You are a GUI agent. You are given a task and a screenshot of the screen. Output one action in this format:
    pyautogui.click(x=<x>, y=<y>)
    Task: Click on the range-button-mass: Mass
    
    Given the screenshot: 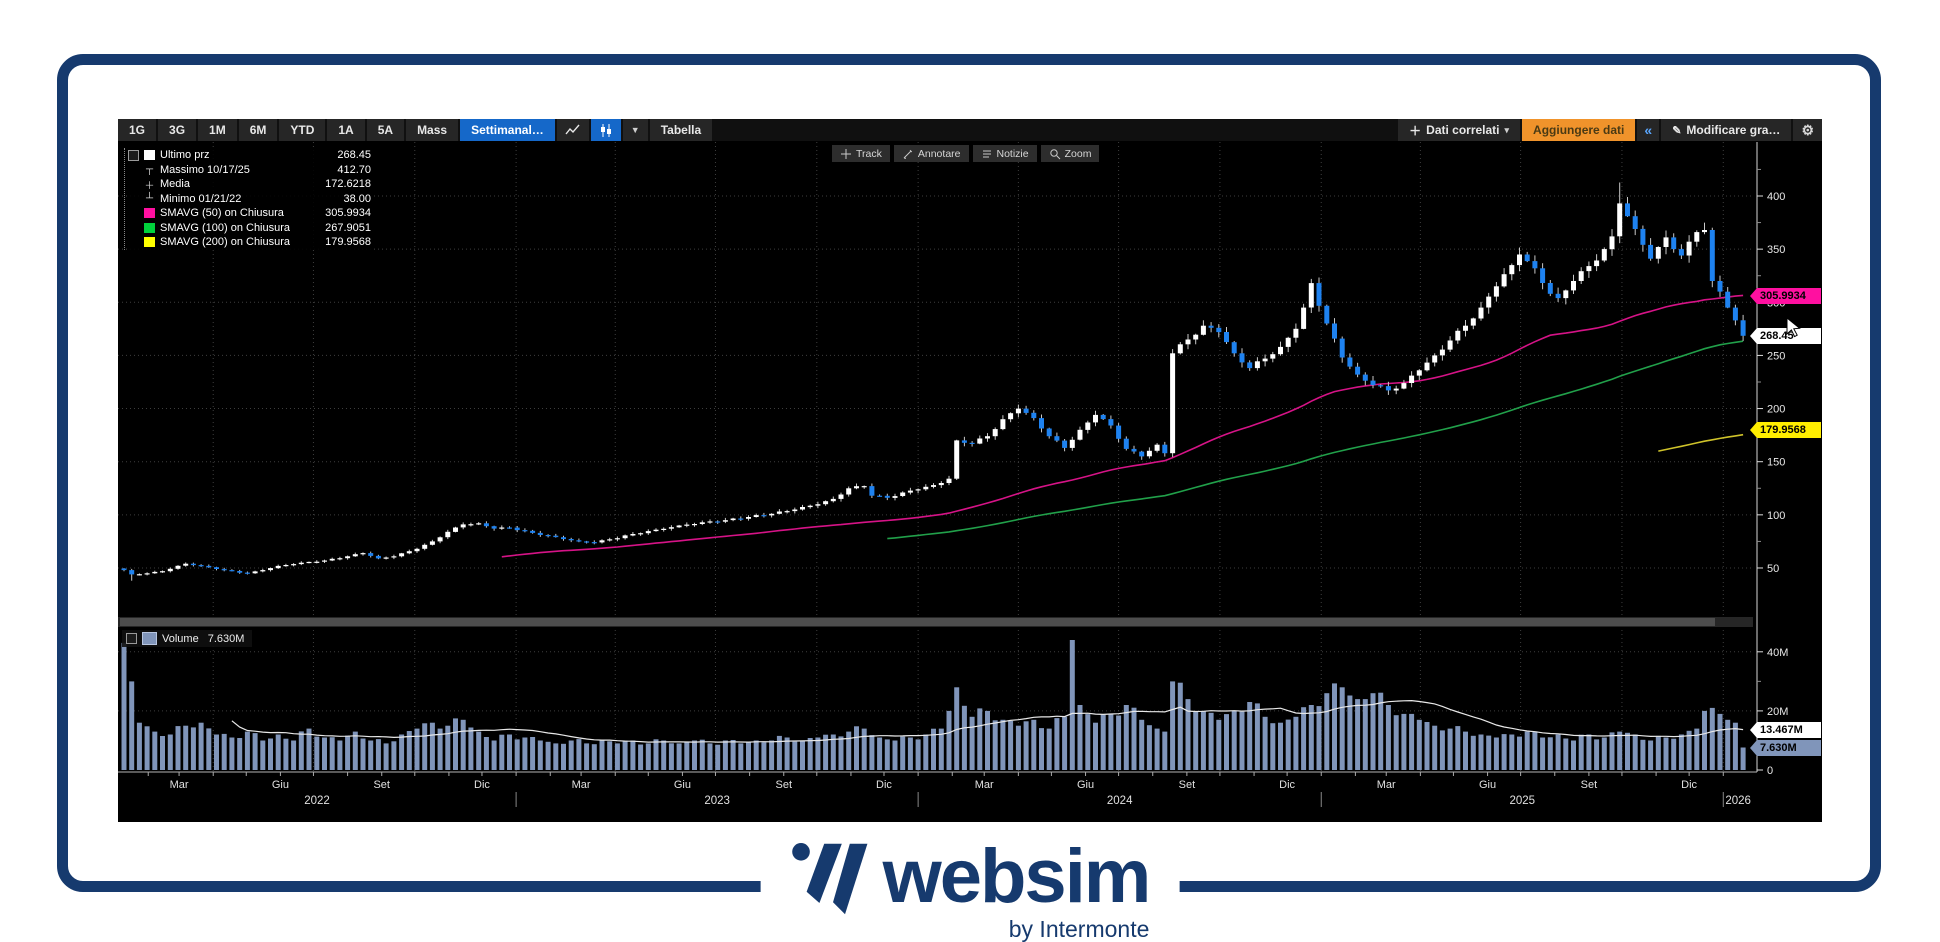 What is the action you would take?
    pyautogui.click(x=432, y=130)
    